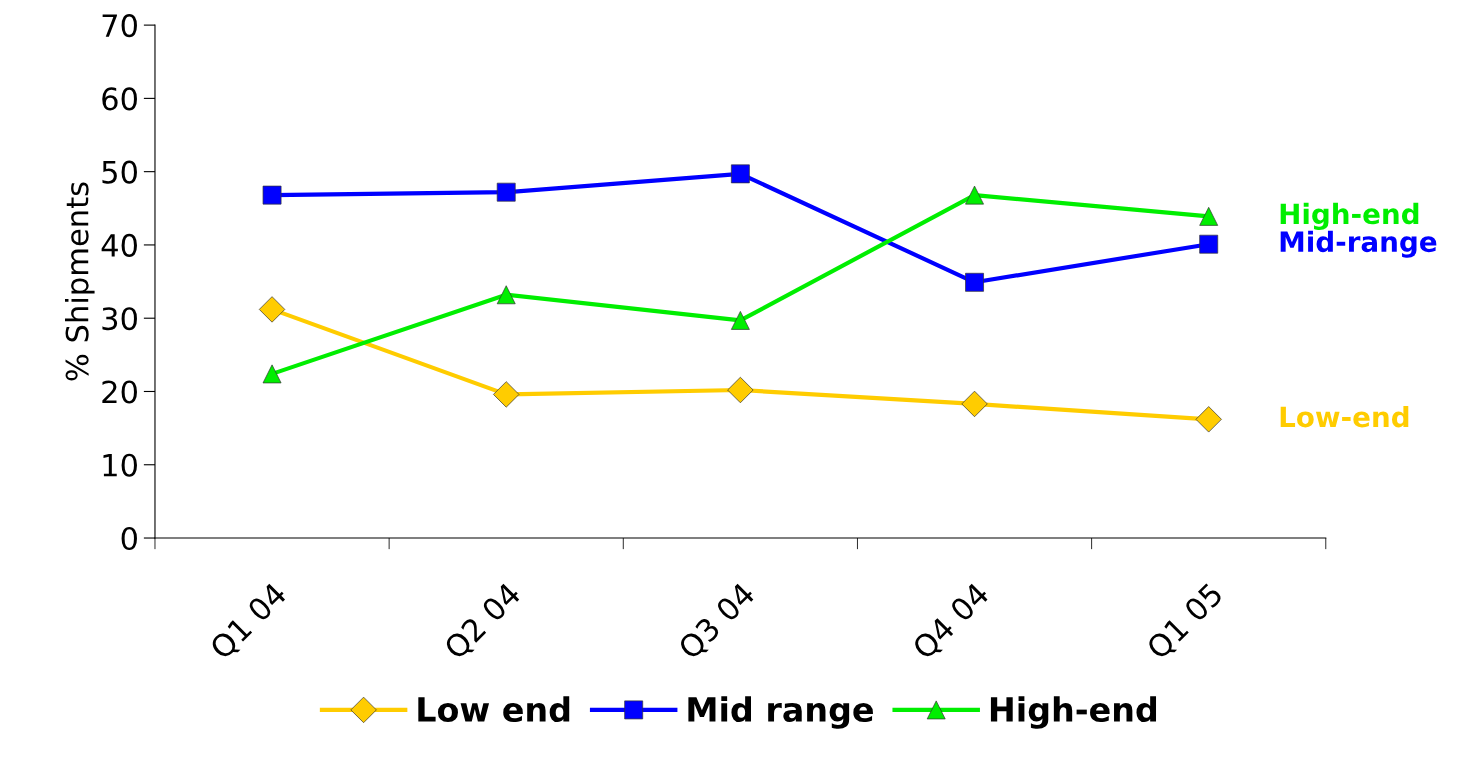 The width and height of the screenshot is (1469, 761). Describe the element at coordinates (120, 465) in the screenshot. I see `y-tick-label: 10` at that location.